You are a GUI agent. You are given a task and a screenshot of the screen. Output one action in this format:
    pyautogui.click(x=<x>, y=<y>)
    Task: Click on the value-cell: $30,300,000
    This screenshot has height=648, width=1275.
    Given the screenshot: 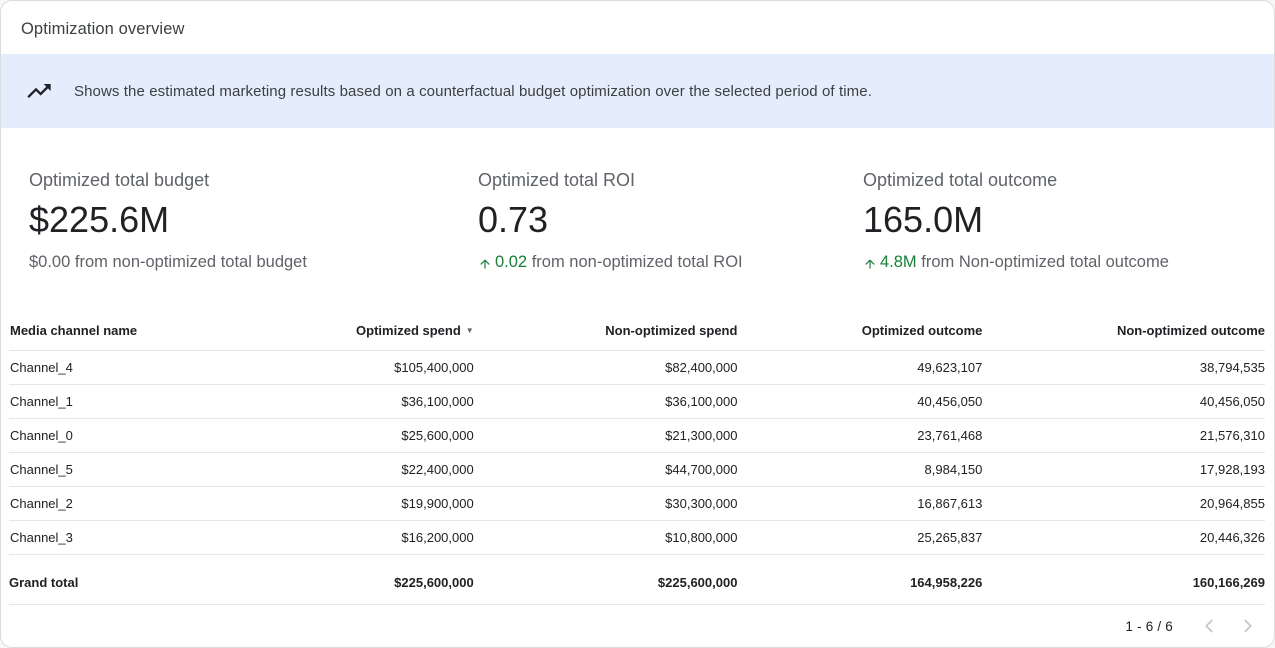 What is the action you would take?
    pyautogui.click(x=605, y=503)
    